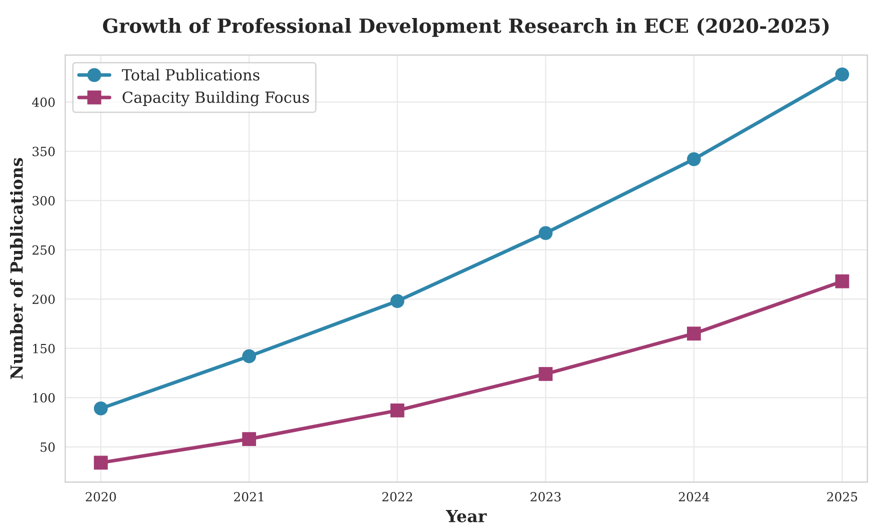 The image size is (870, 524). Describe the element at coordinates (466, 516) in the screenshot. I see `x-axis-title: Year` at that location.